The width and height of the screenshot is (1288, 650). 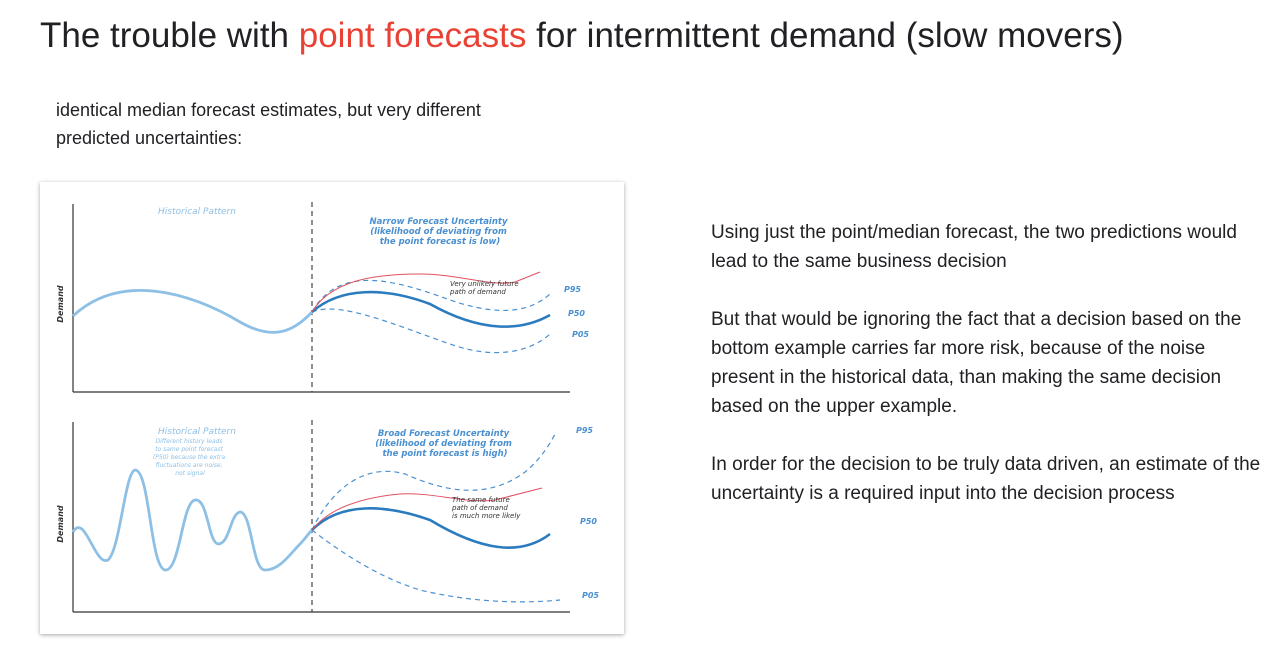 I want to click on bottom-p05-label: P05, so click(x=590, y=595).